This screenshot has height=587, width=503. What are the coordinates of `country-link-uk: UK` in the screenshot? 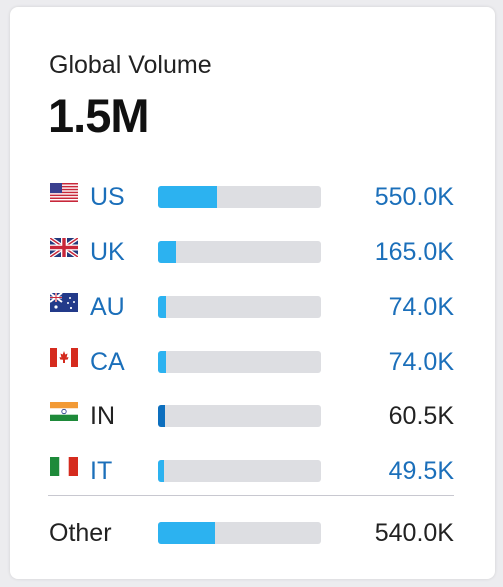 It's located at (107, 252).